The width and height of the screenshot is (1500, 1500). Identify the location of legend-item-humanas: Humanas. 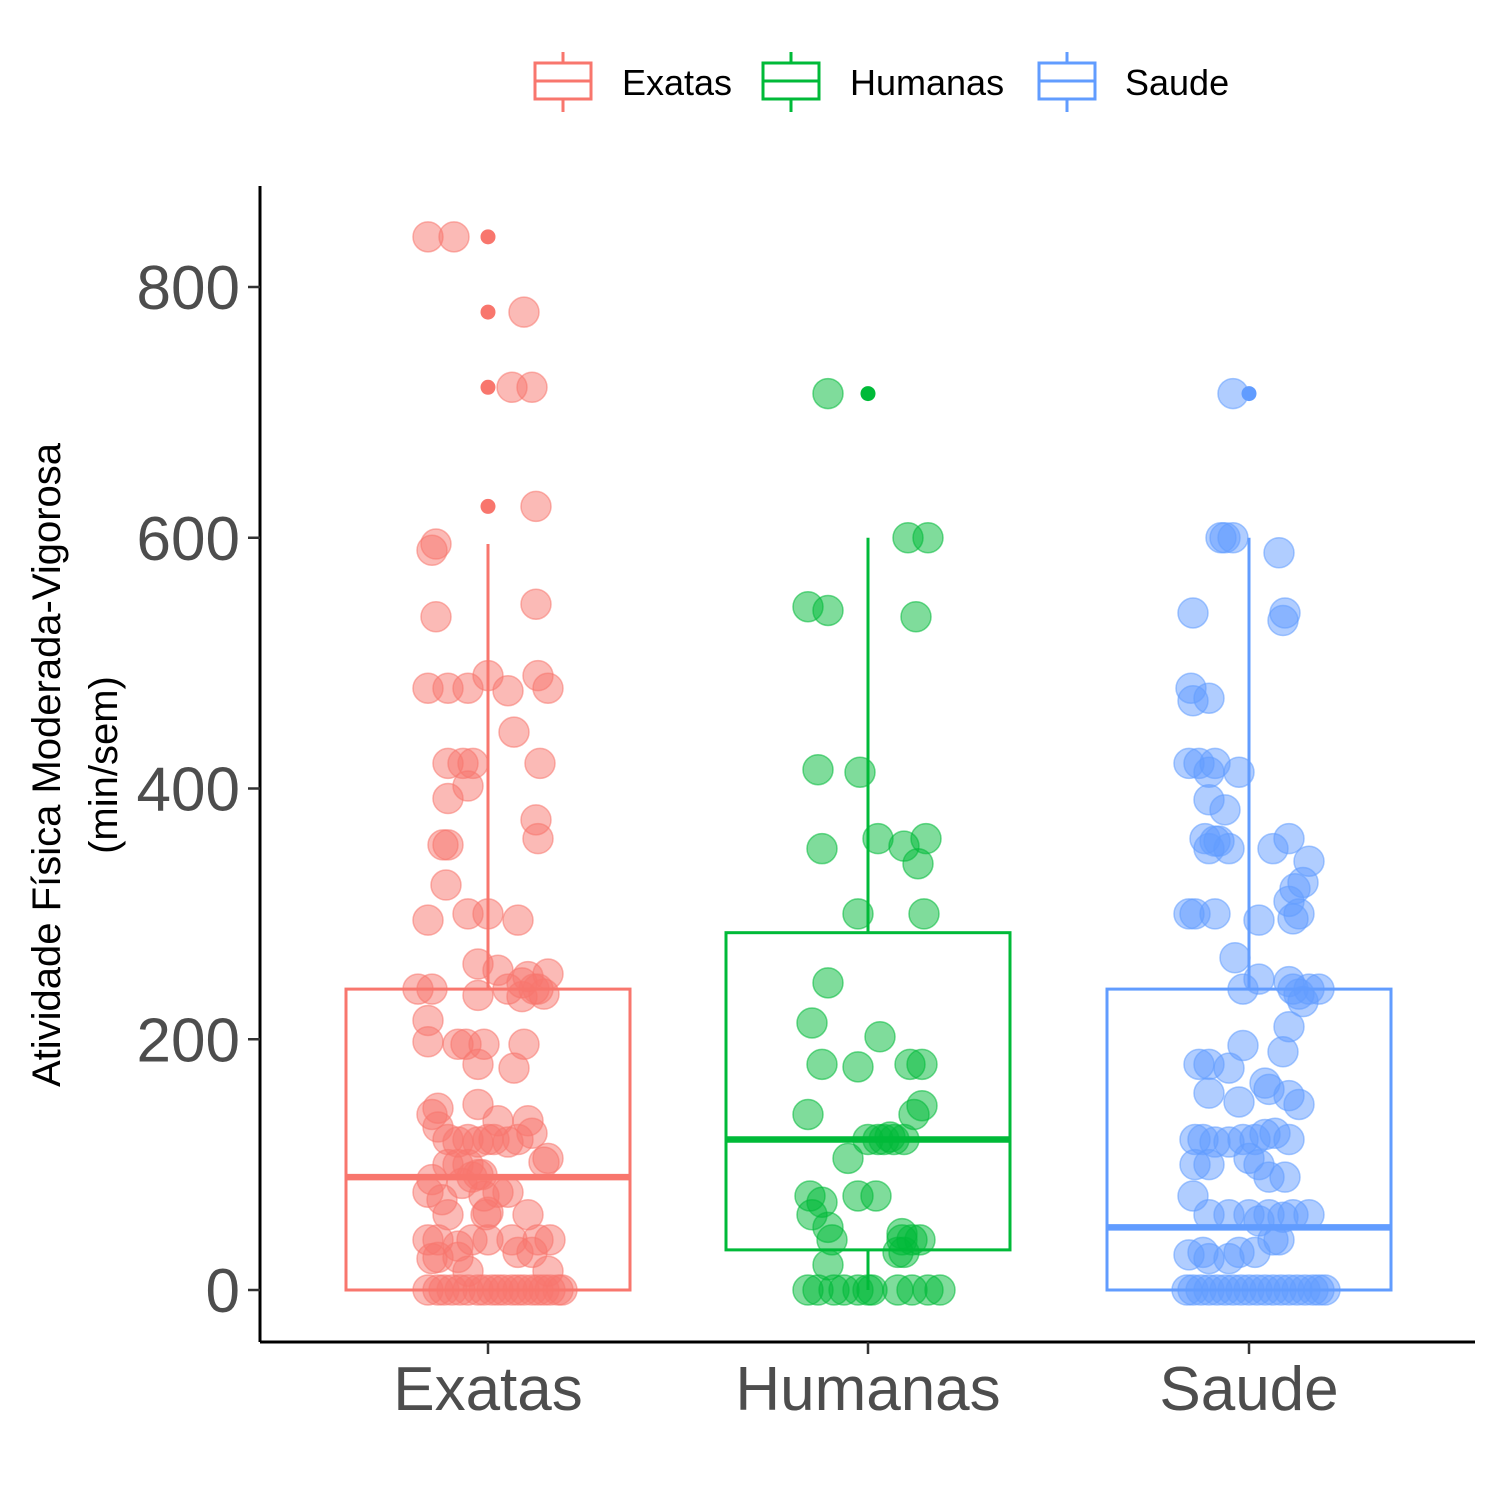
(882, 82).